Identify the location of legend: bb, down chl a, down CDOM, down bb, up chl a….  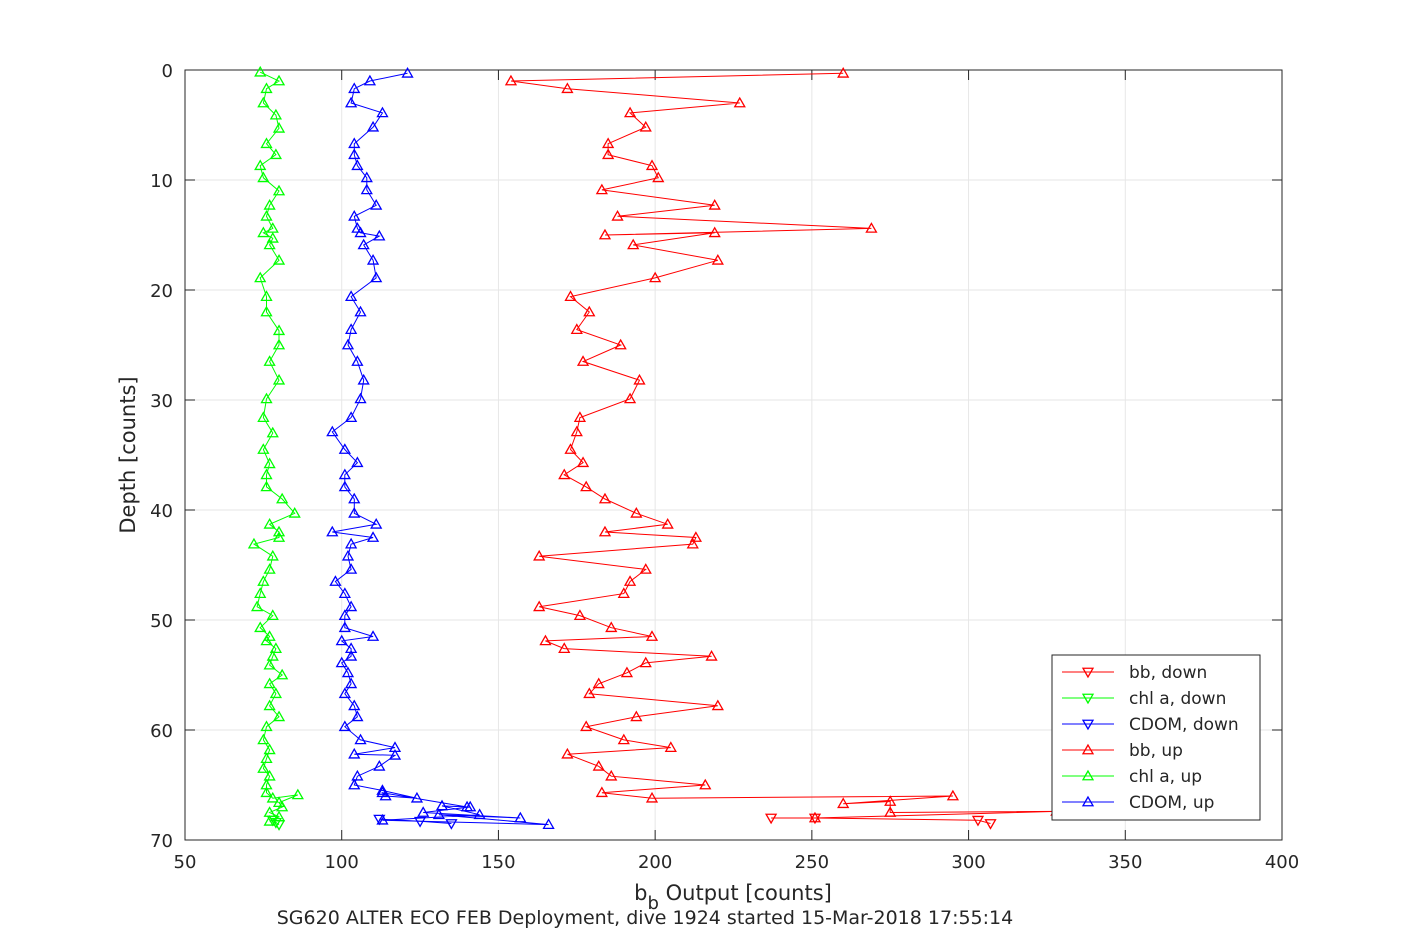
(1156, 737).